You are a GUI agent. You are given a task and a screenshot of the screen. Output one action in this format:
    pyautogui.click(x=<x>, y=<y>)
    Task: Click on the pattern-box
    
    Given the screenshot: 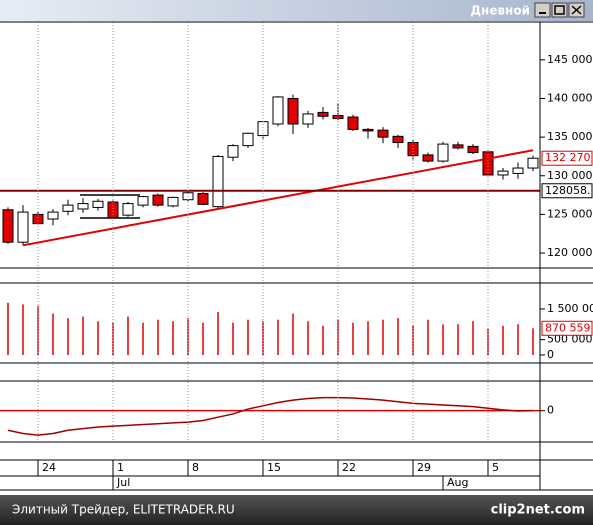 What is the action you would take?
    pyautogui.click(x=110, y=206)
    